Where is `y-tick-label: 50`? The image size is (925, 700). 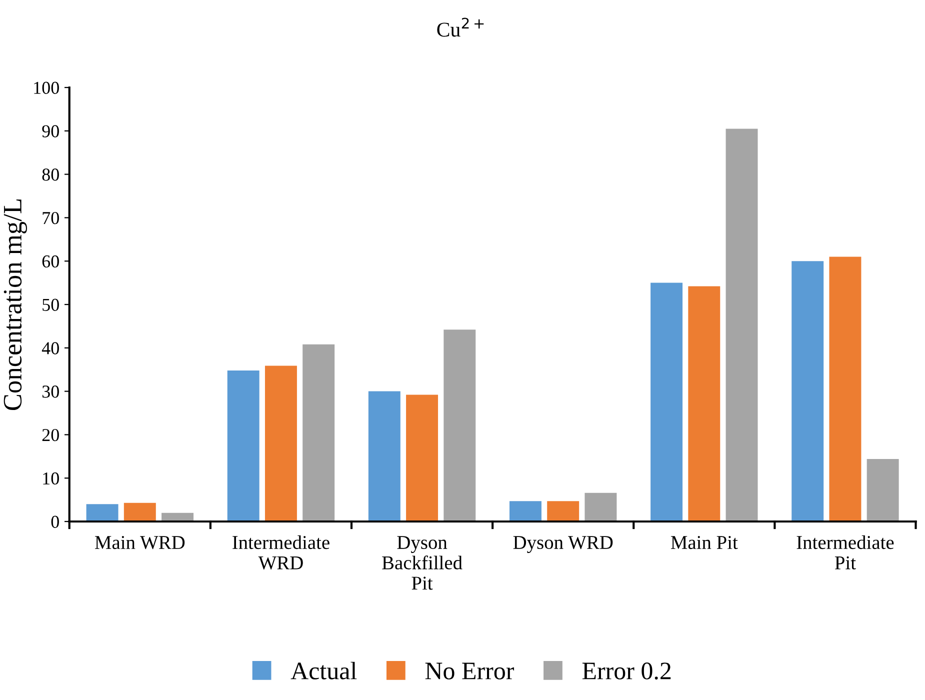 y-tick-label: 50 is located at coordinates (50, 304).